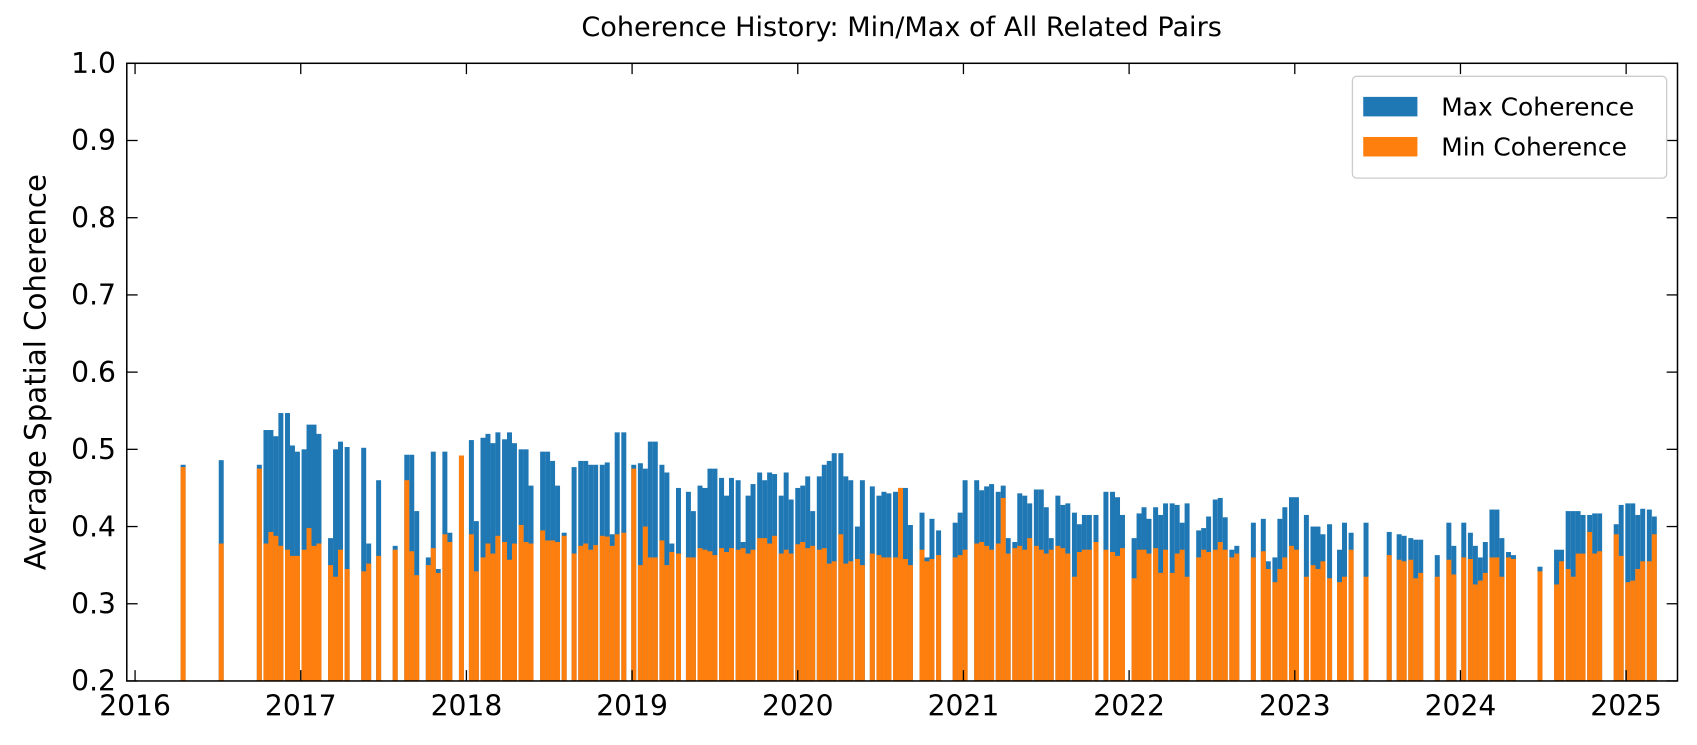 This screenshot has height=745, width=1697. I want to click on y-tick-label: 0.4, so click(93, 526).